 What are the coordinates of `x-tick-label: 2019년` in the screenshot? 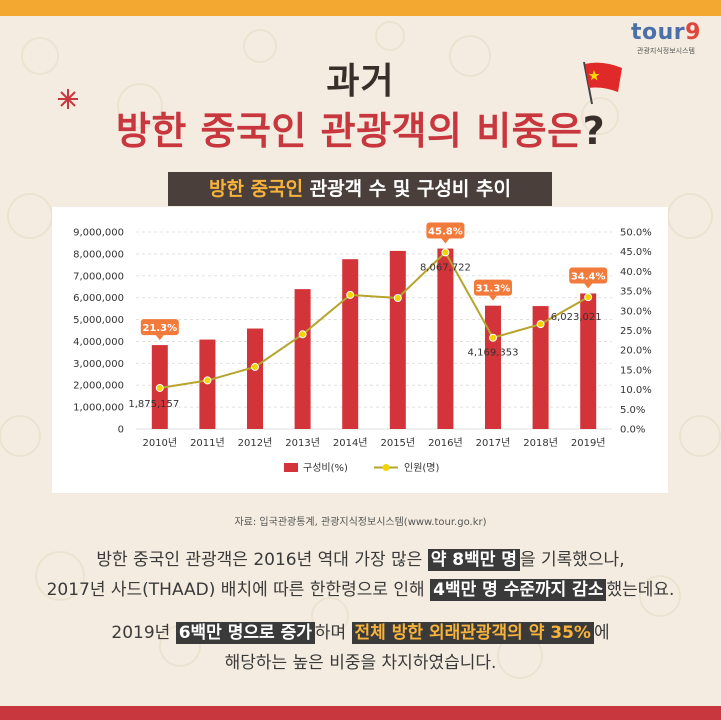 It's located at (588, 443).